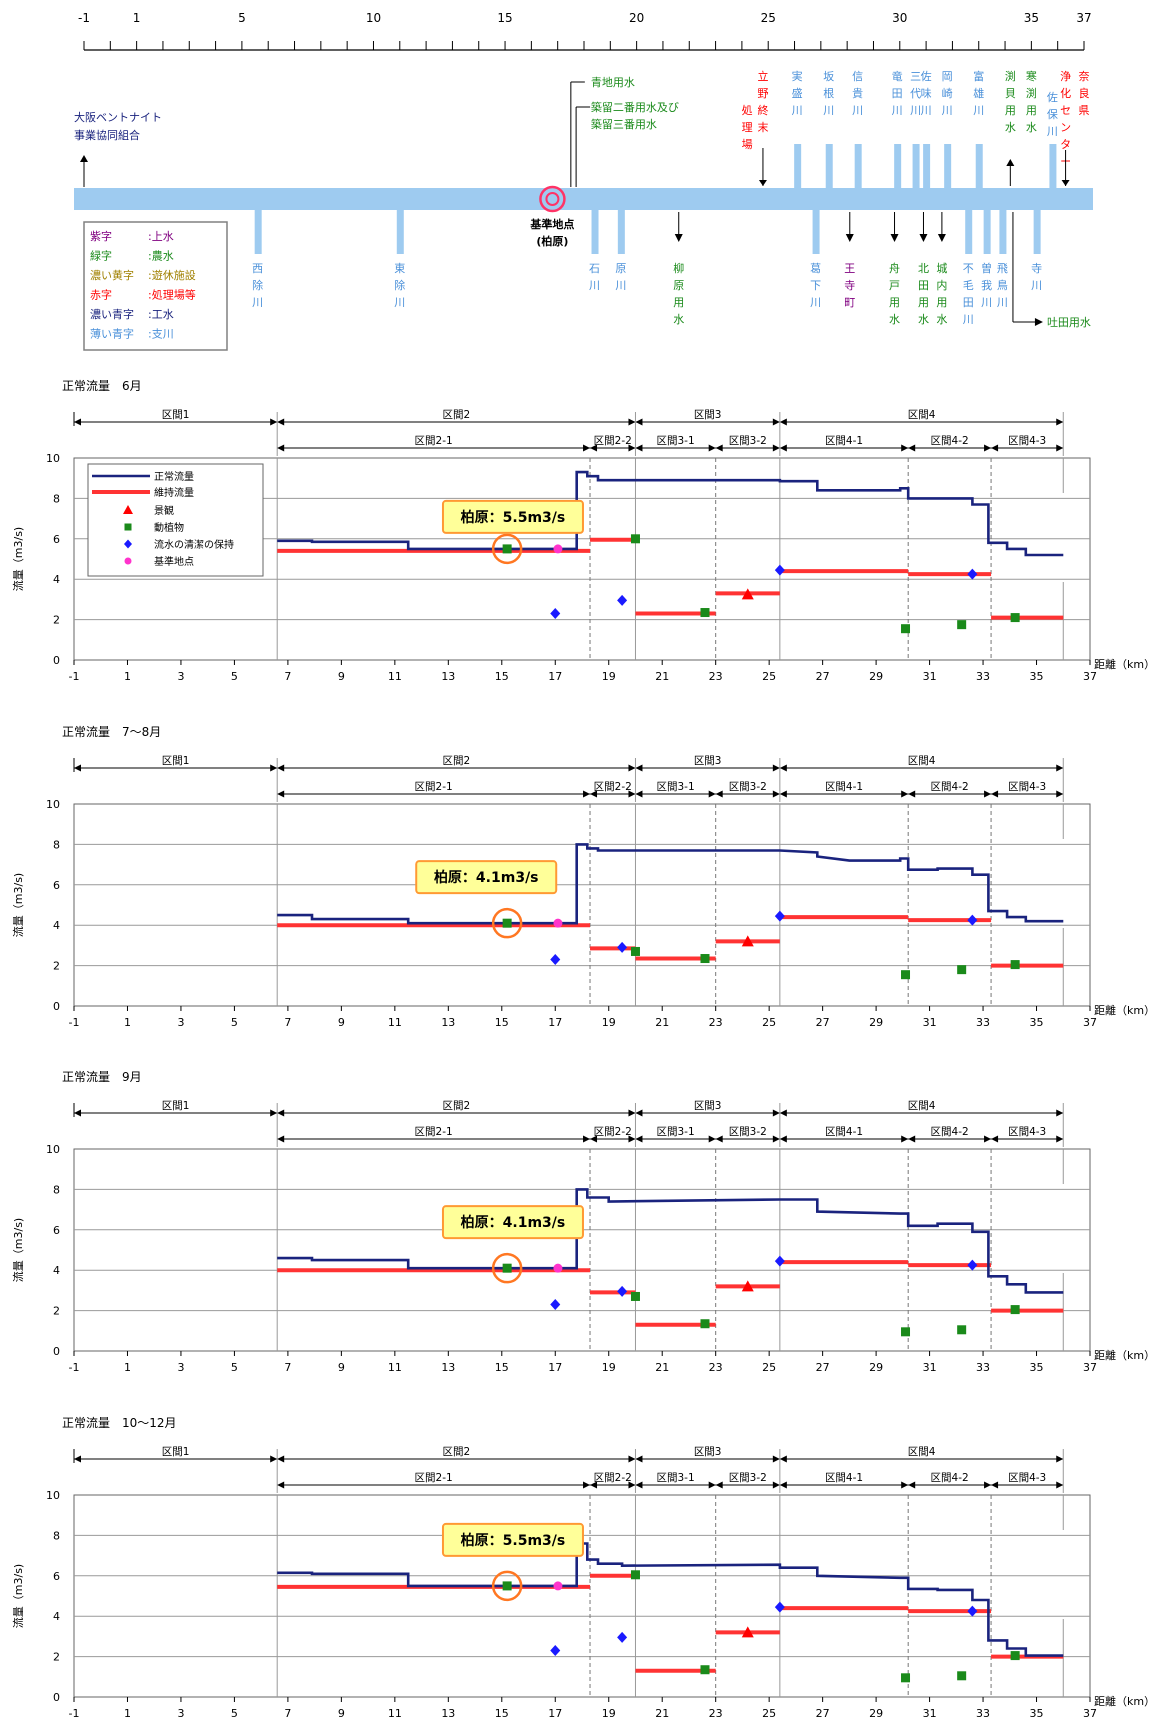 Image resolution: width=1167 pixels, height=1720 pixels. What do you see at coordinates (624, 124) in the screenshot?
I see `intake-label: 築留三番用水` at bounding box center [624, 124].